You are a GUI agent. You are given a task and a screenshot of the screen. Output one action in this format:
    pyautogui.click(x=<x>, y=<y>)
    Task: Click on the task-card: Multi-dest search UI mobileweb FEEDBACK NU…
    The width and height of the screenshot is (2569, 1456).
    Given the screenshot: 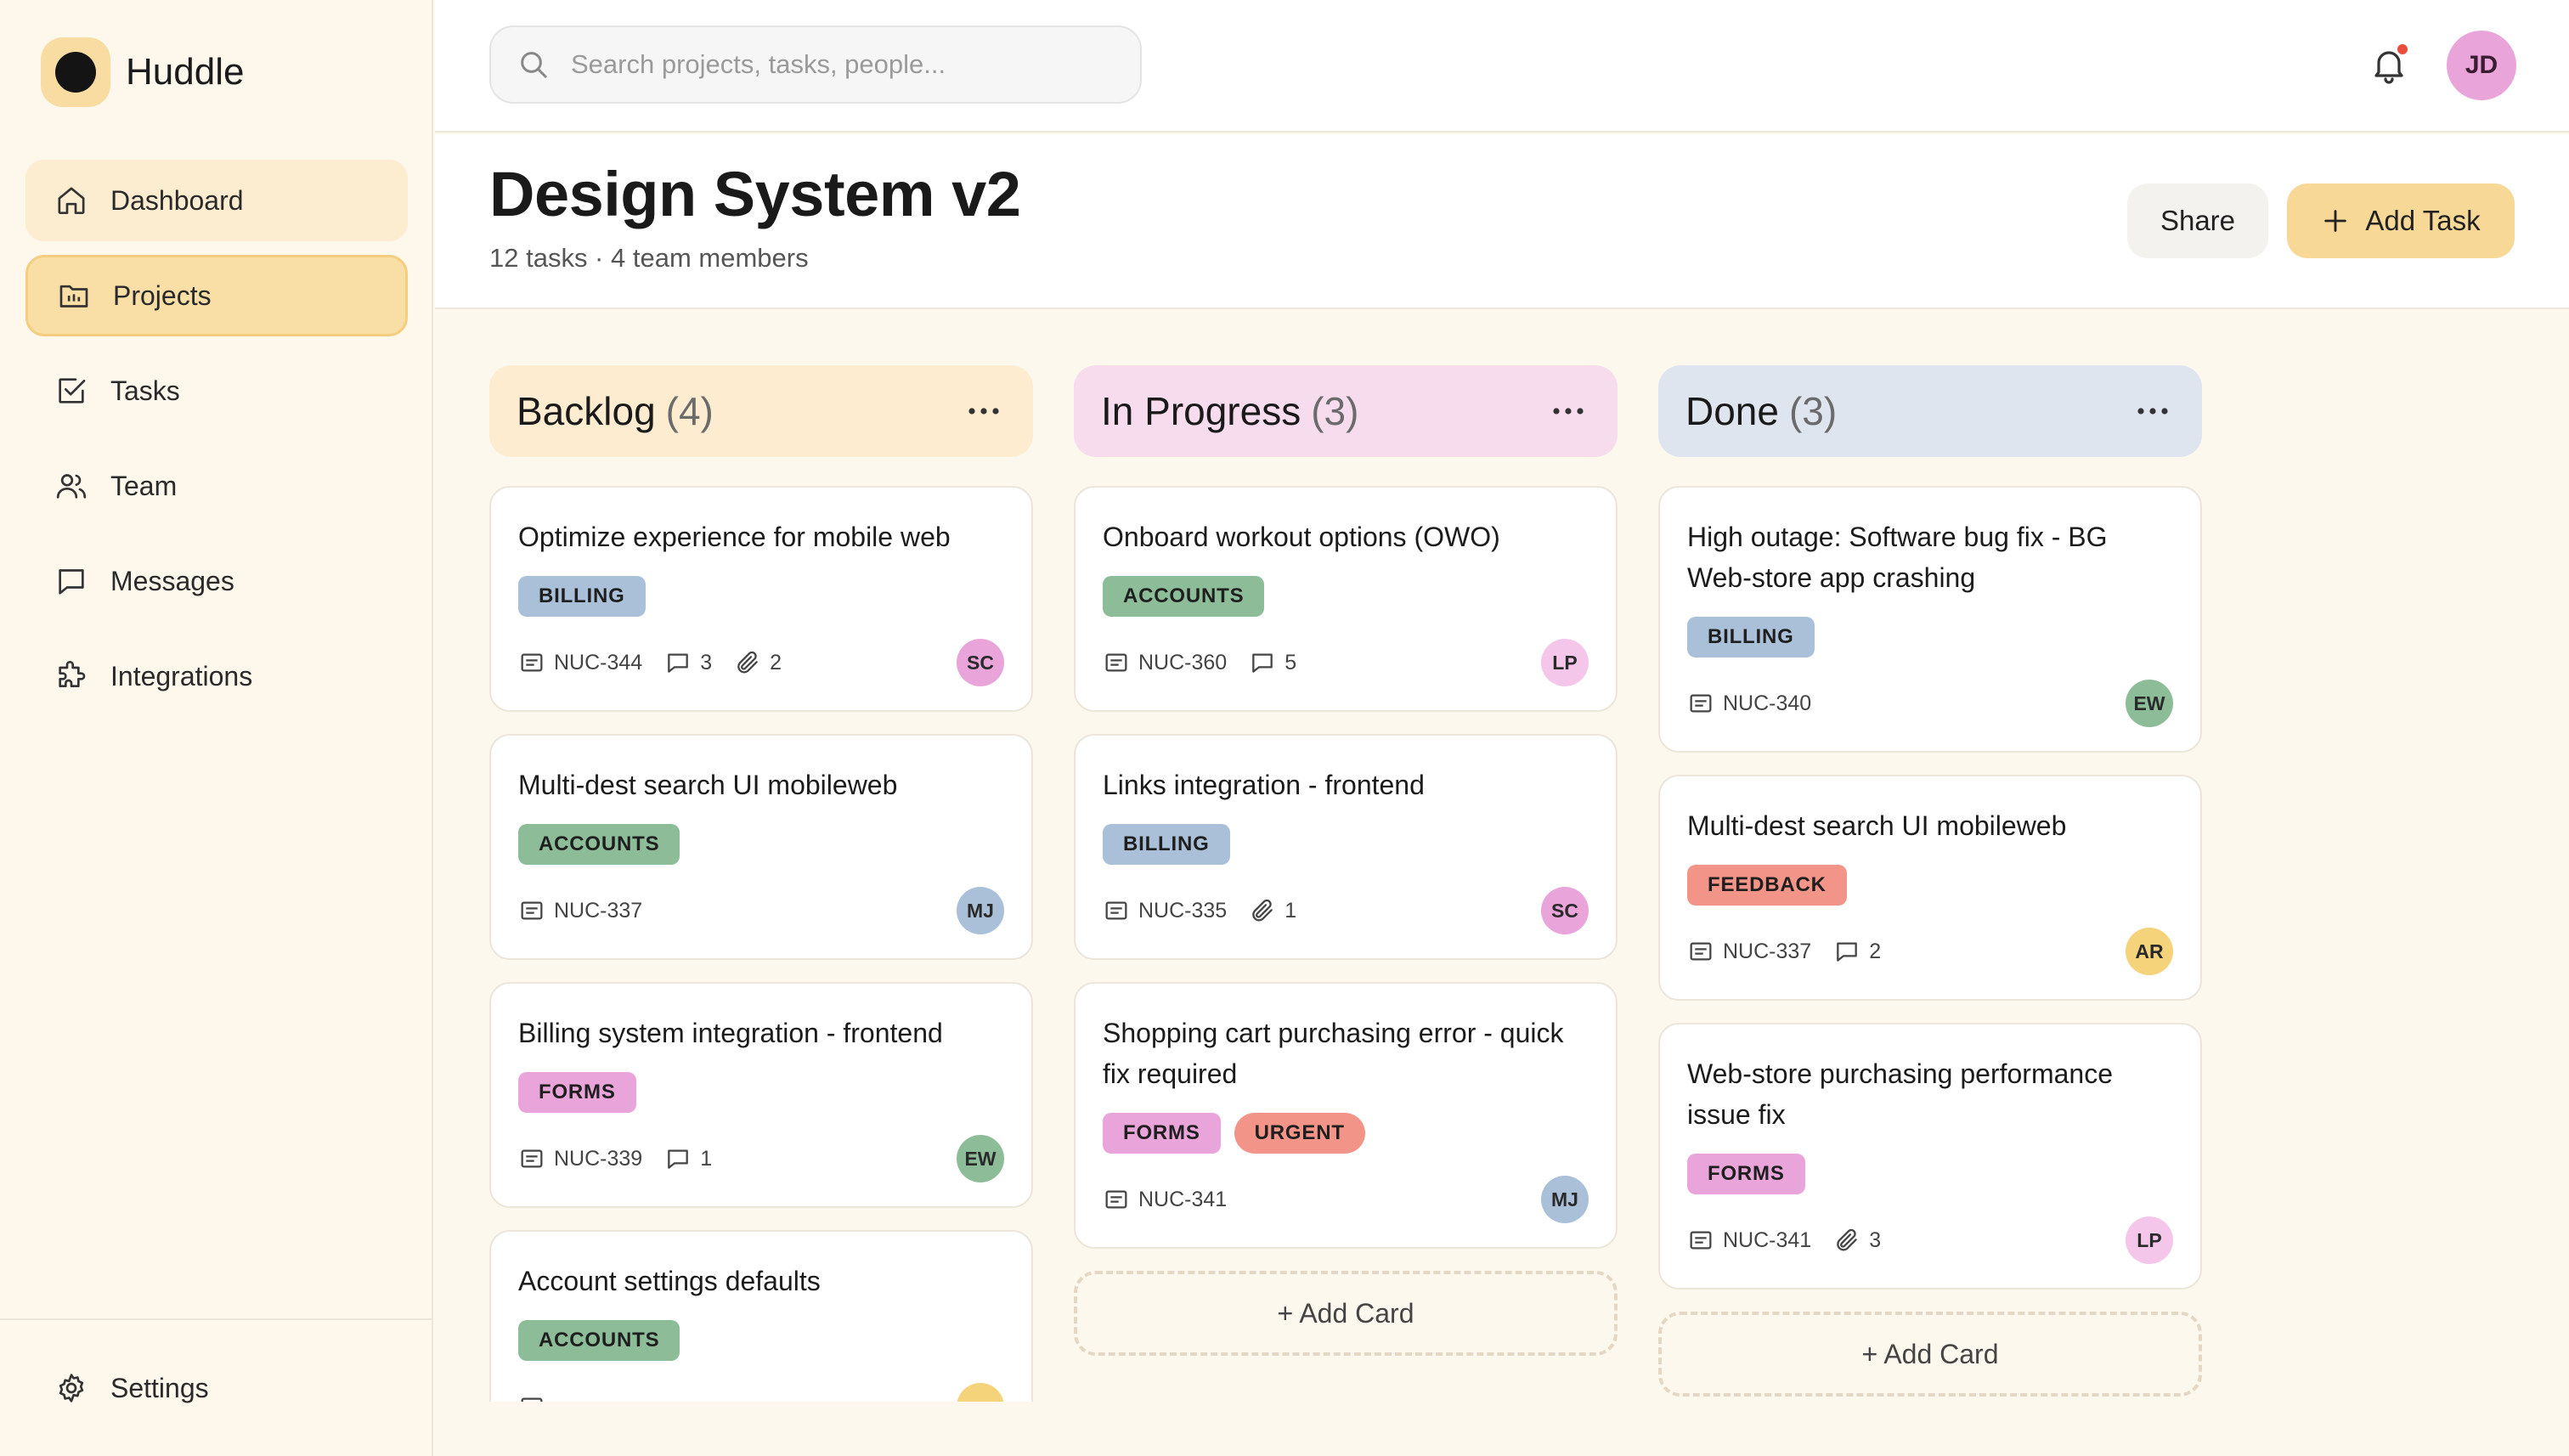 What is the action you would take?
    pyautogui.click(x=1930, y=888)
    